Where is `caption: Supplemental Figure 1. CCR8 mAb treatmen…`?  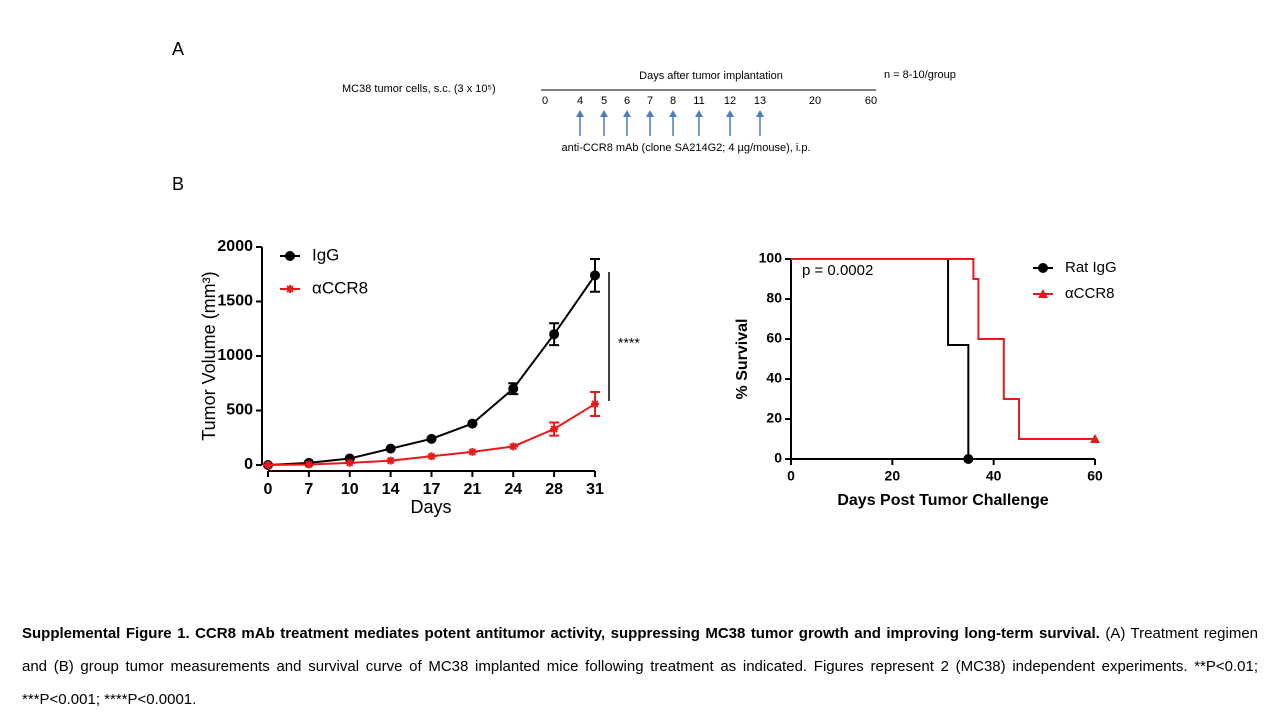
caption: Supplemental Figure 1. CCR8 mAb treatmen… is located at coordinates (640, 666).